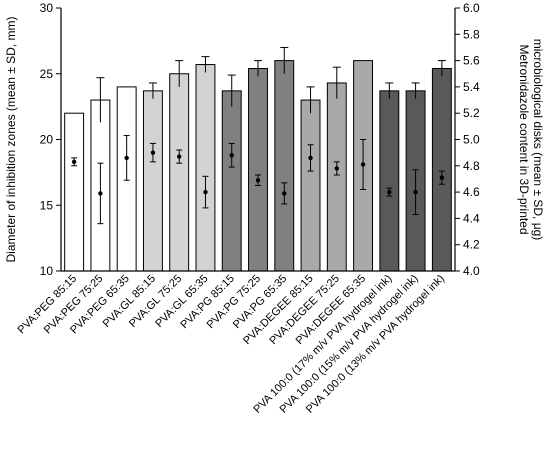 This screenshot has height=456, width=550. What do you see at coordinates (471, 218) in the screenshot?
I see `y-tick-label-right-3: 4.4` at bounding box center [471, 218].